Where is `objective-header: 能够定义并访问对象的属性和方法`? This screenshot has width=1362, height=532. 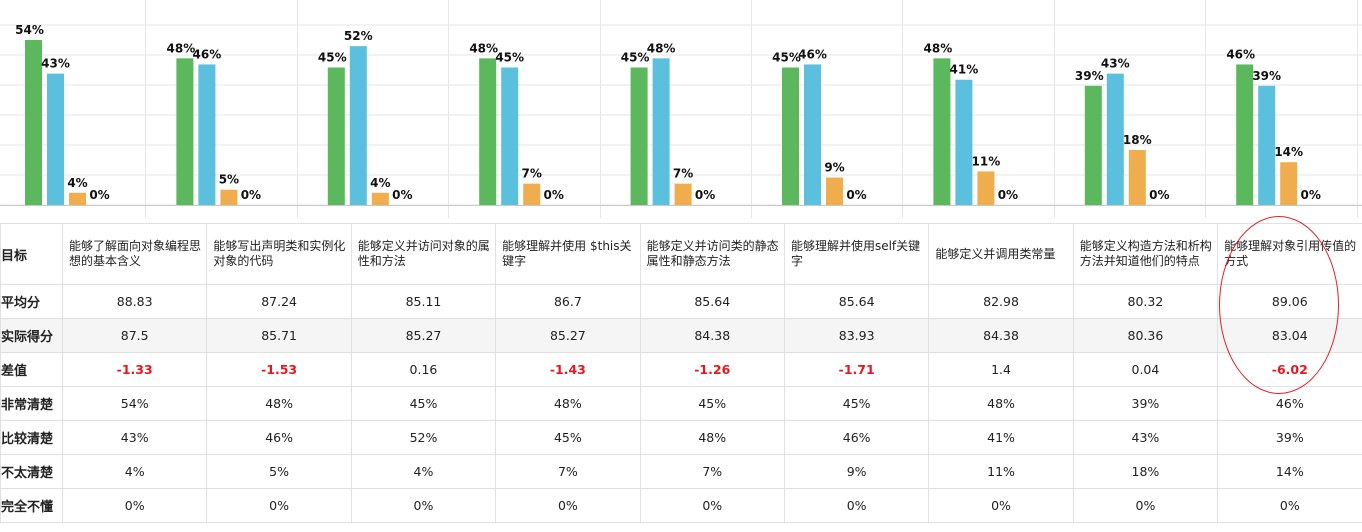
objective-header: 能够定义并访问对象的属性和方法 is located at coordinates (423, 254).